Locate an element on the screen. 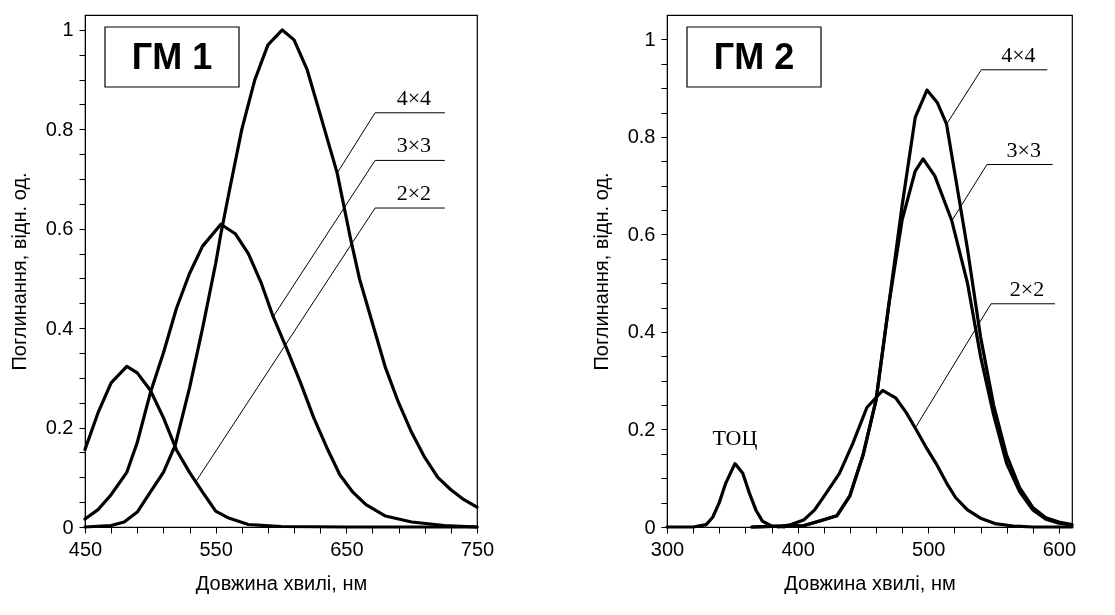  x-tick-label: 750 is located at coordinates (477, 548).